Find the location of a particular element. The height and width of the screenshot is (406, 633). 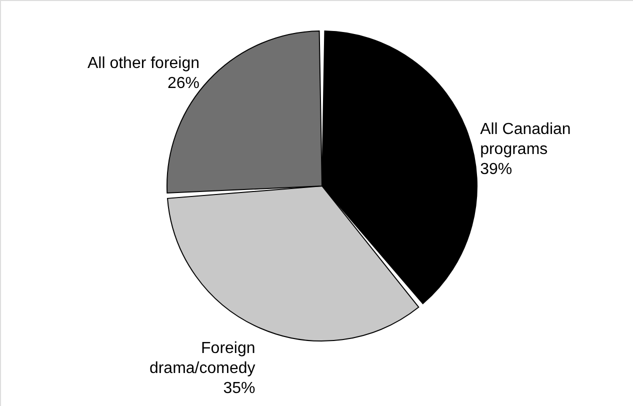

slice-label: Foreign drama/comedy is located at coordinates (202, 359).